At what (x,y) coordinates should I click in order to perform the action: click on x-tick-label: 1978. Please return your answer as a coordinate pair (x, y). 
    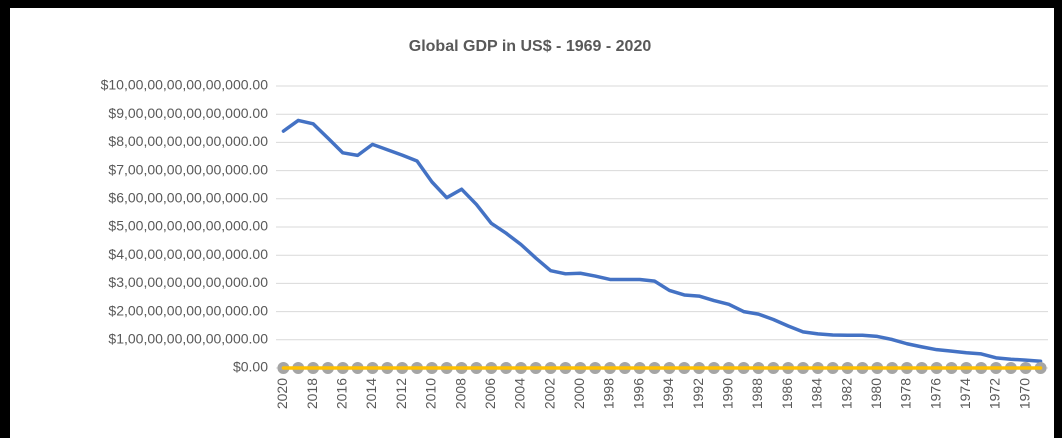
    Looking at the image, I should click on (906, 393).